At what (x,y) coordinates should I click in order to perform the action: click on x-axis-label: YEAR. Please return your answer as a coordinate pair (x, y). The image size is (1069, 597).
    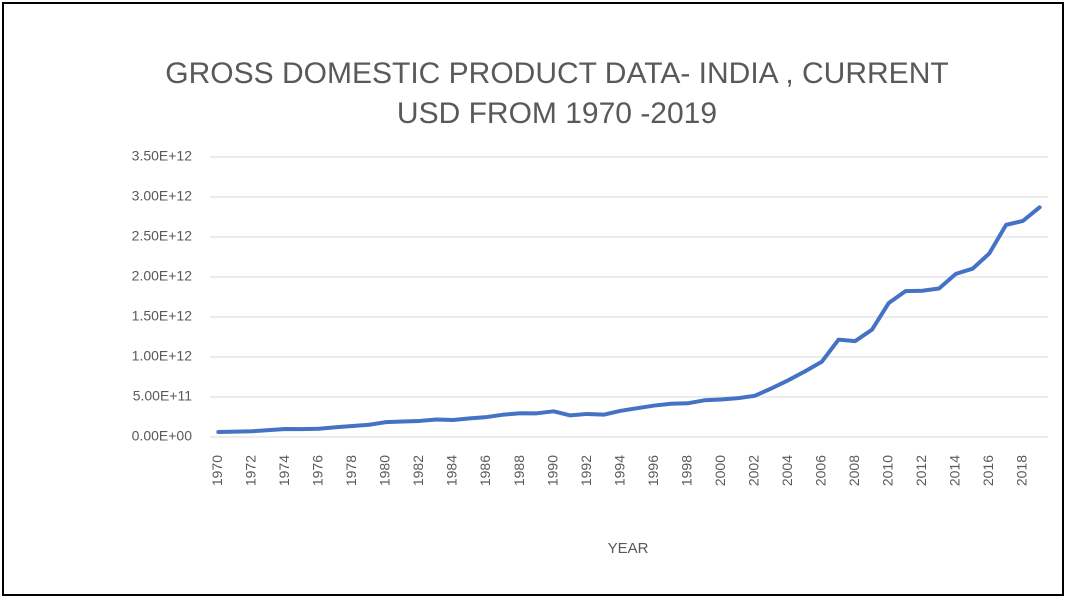
    Looking at the image, I should click on (628, 548).